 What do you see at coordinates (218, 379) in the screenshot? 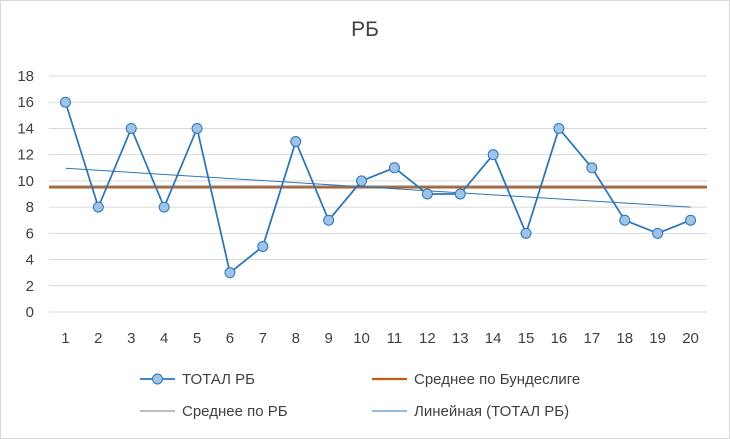
I see `legend-label: ТОТАЛ РБ` at bounding box center [218, 379].